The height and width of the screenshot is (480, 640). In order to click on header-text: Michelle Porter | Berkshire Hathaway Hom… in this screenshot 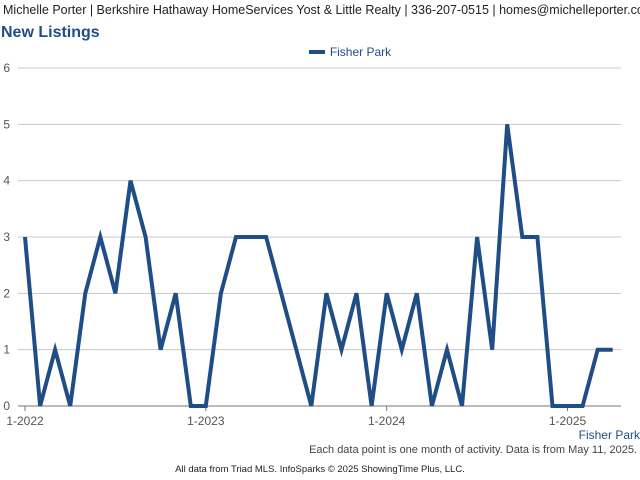, I will do `click(321, 10)`.